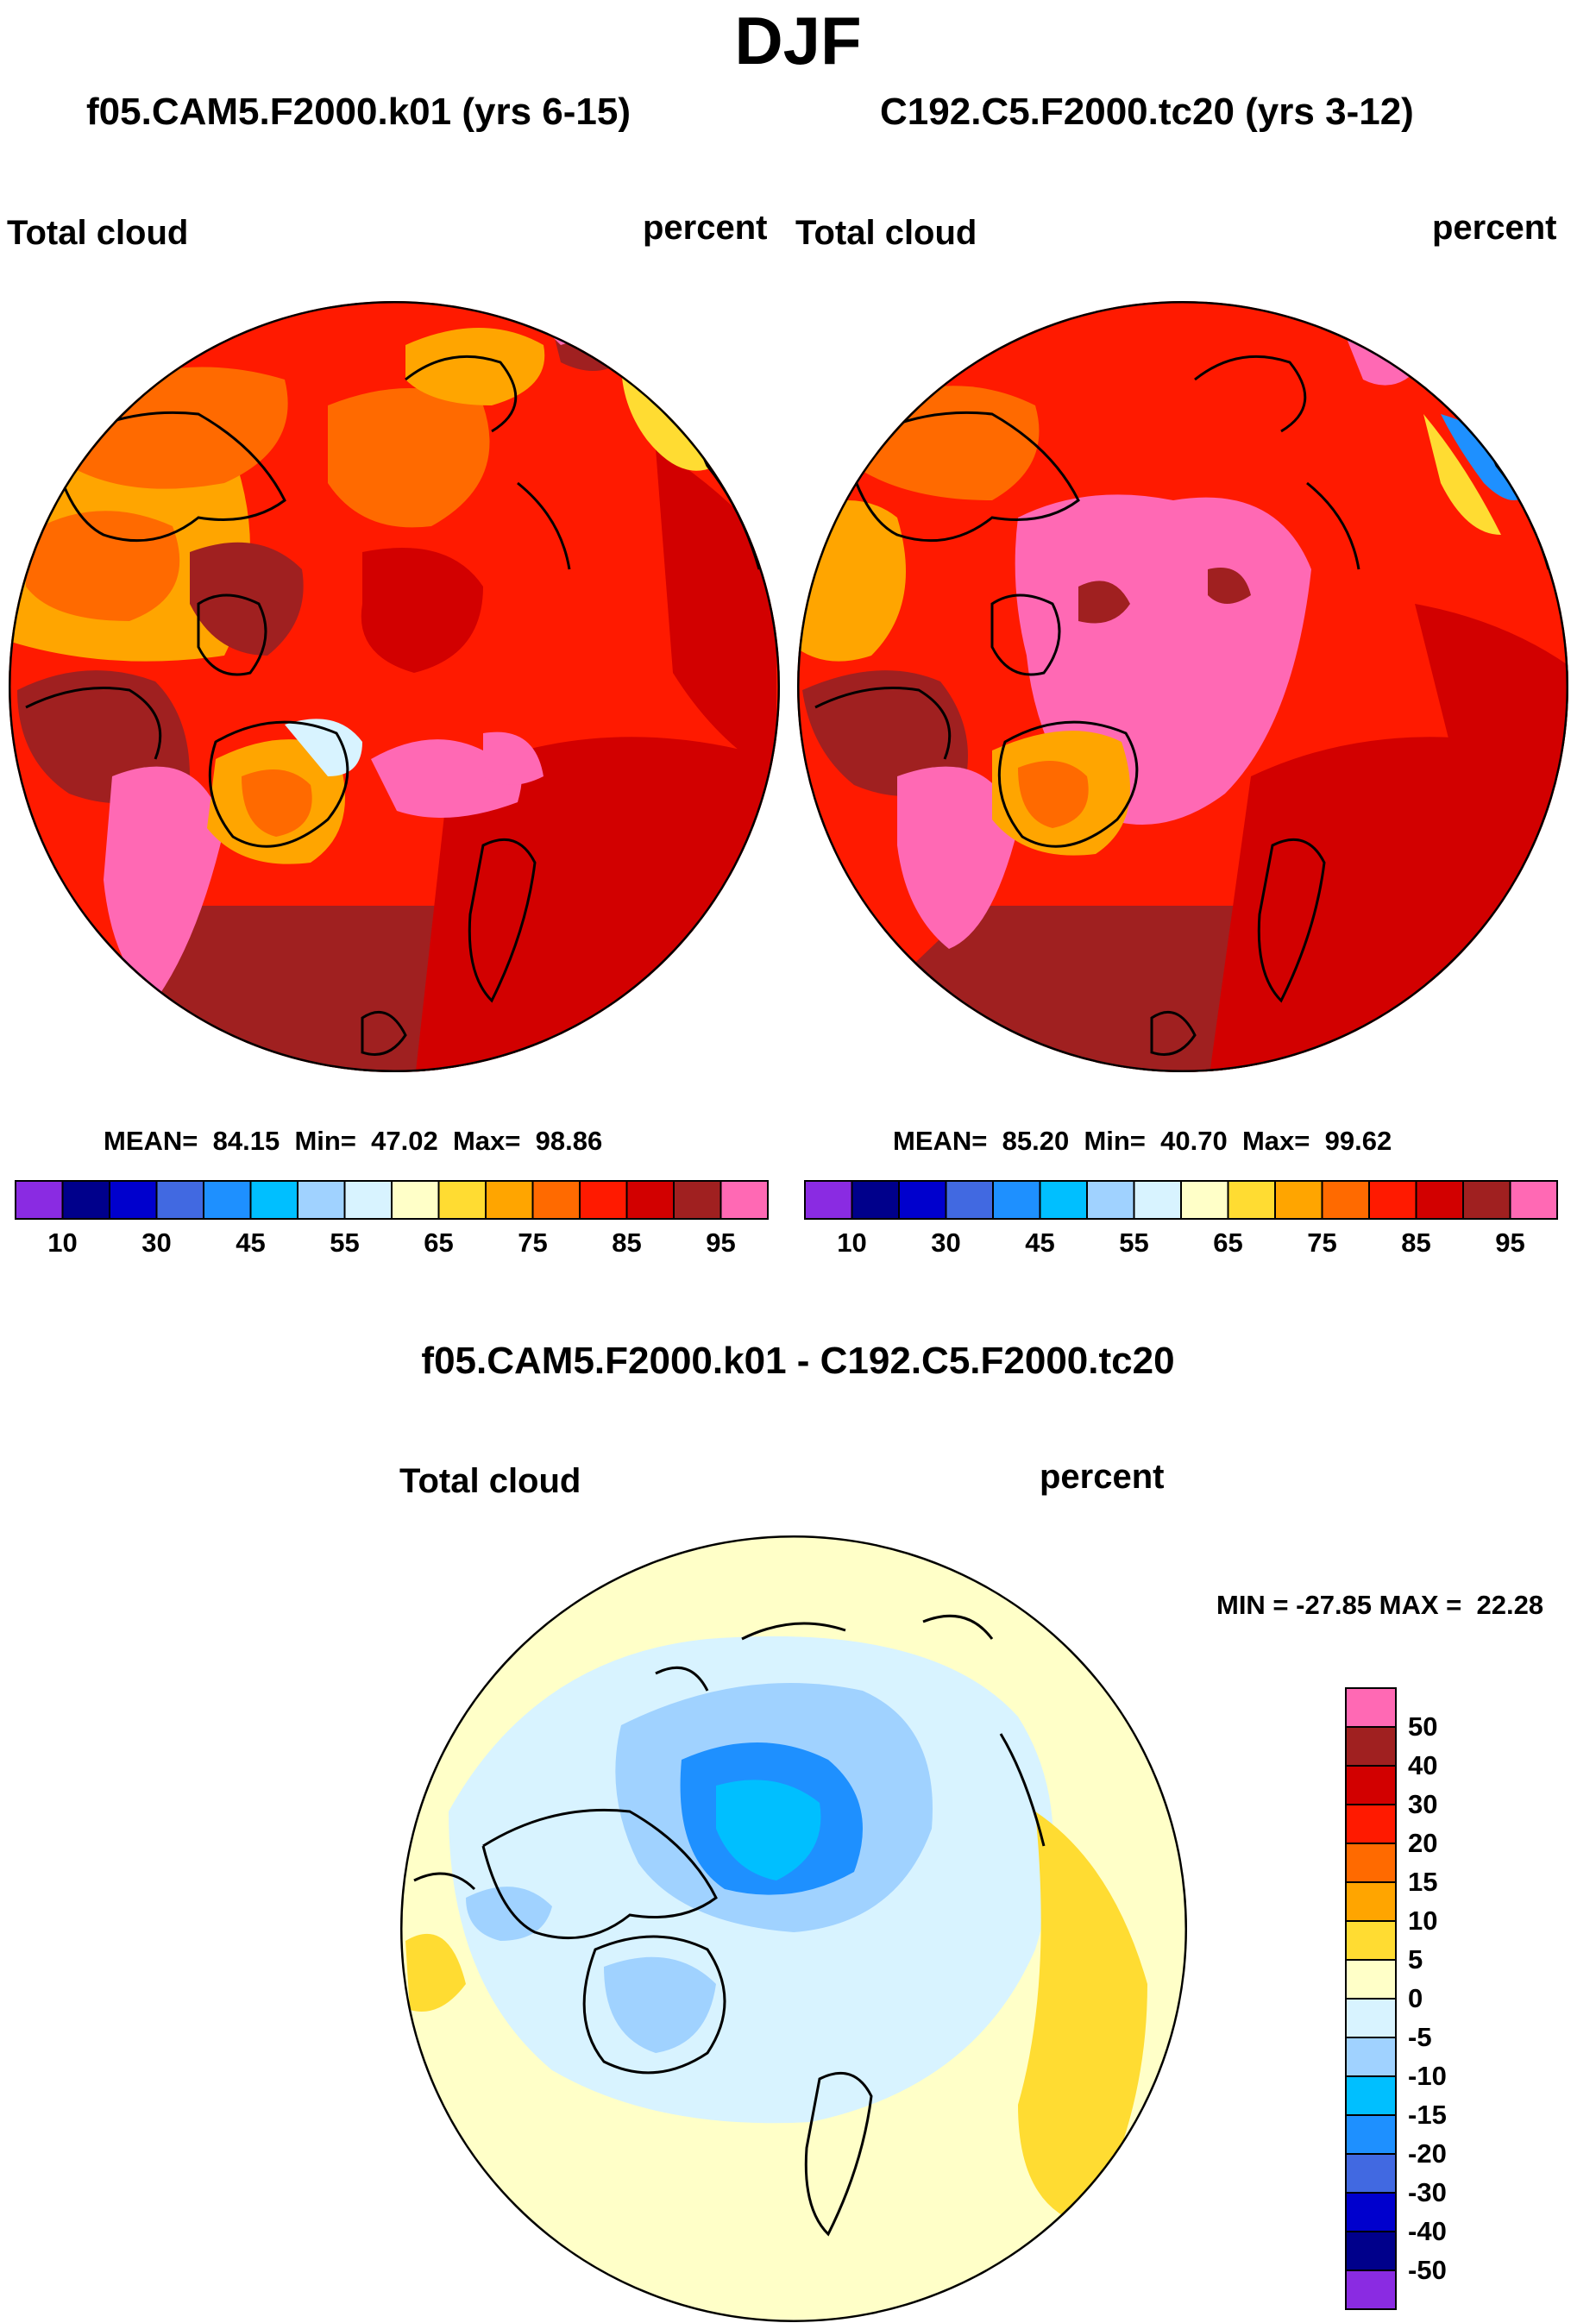  Describe the element at coordinates (156, 1242) in the screenshot. I see `panel-1-colorbar-tick-30: 30` at that location.